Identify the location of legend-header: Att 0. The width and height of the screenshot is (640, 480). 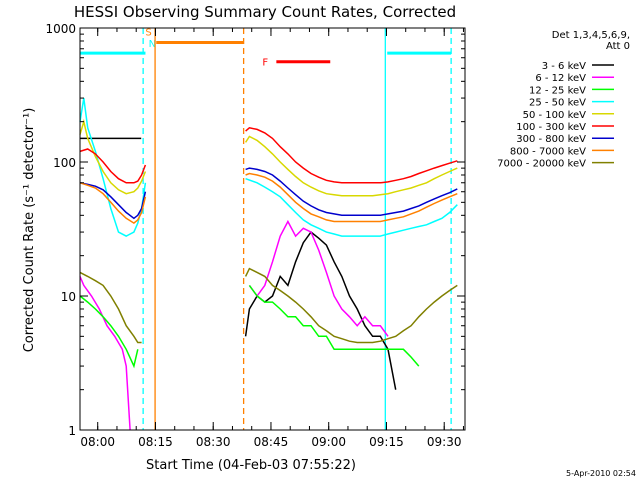
(618, 46).